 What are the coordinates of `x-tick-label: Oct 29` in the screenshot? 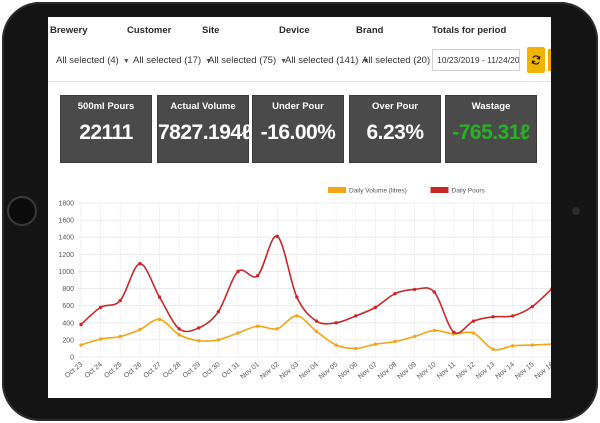 It's located at (192, 370).